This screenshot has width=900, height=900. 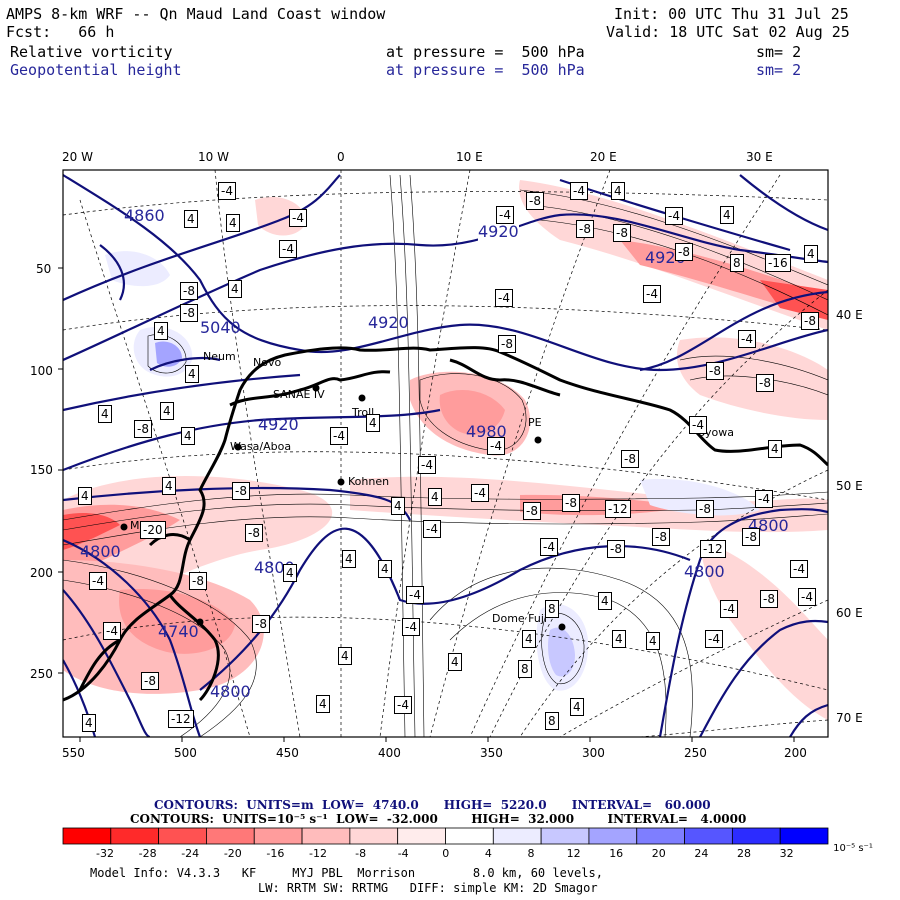 I want to click on colorbar-tick-label: 12, so click(x=573, y=853).